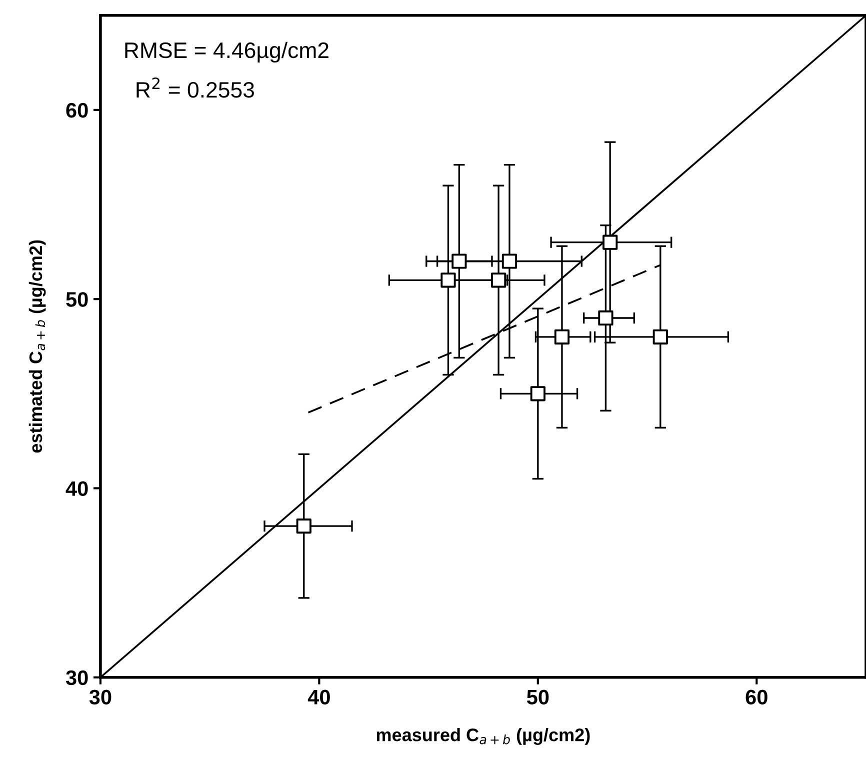  Describe the element at coordinates (483, 736) in the screenshot. I see `x-axis-title: measured C$_{a+b}$ (µg/cm2)` at that location.